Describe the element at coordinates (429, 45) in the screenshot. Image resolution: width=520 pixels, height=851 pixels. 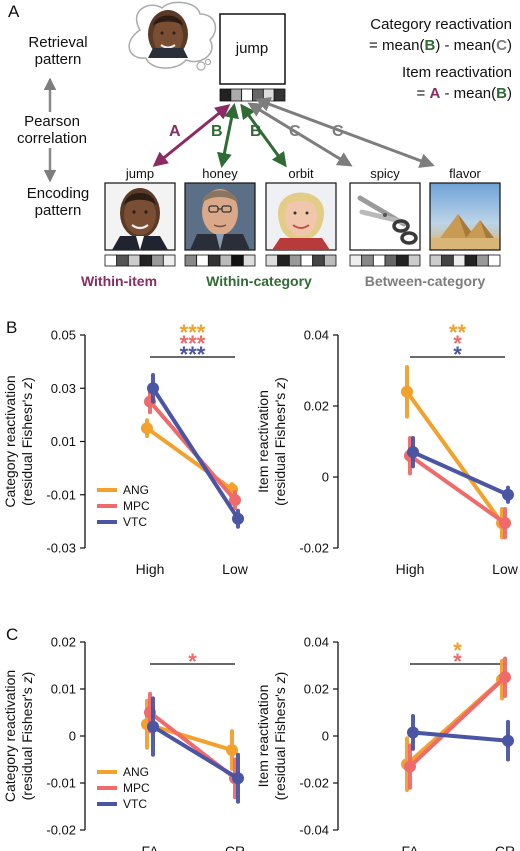
I see `formula-letter-b: B` at that location.